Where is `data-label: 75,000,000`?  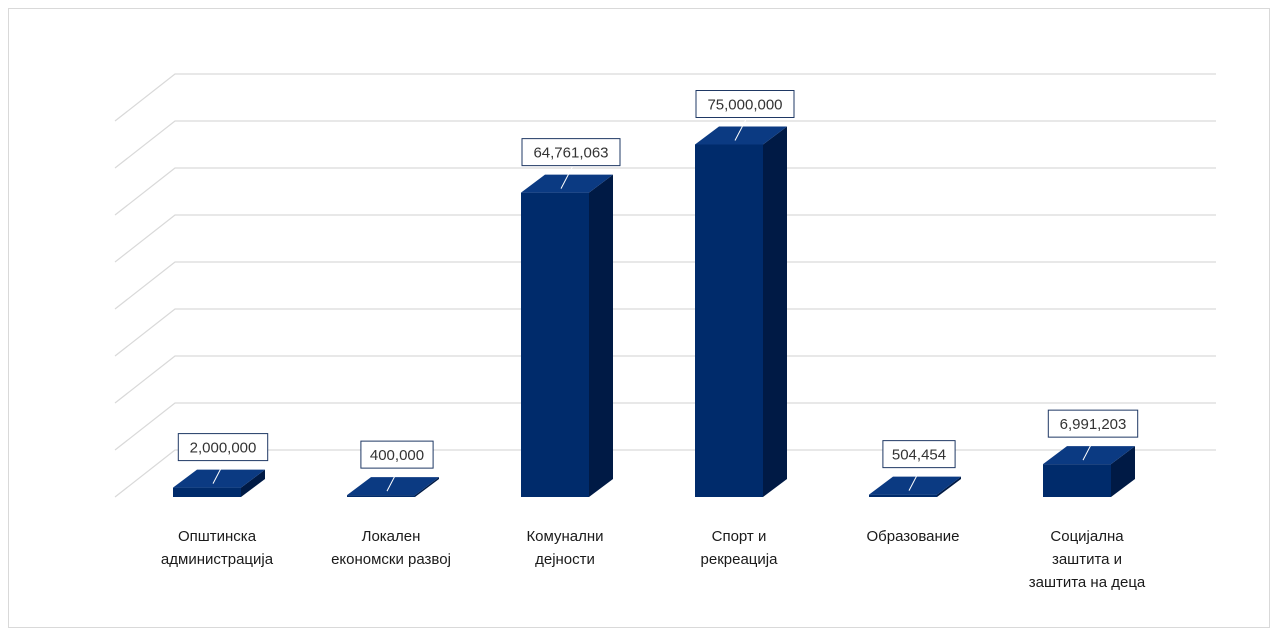 data-label: 75,000,000 is located at coordinates (744, 105).